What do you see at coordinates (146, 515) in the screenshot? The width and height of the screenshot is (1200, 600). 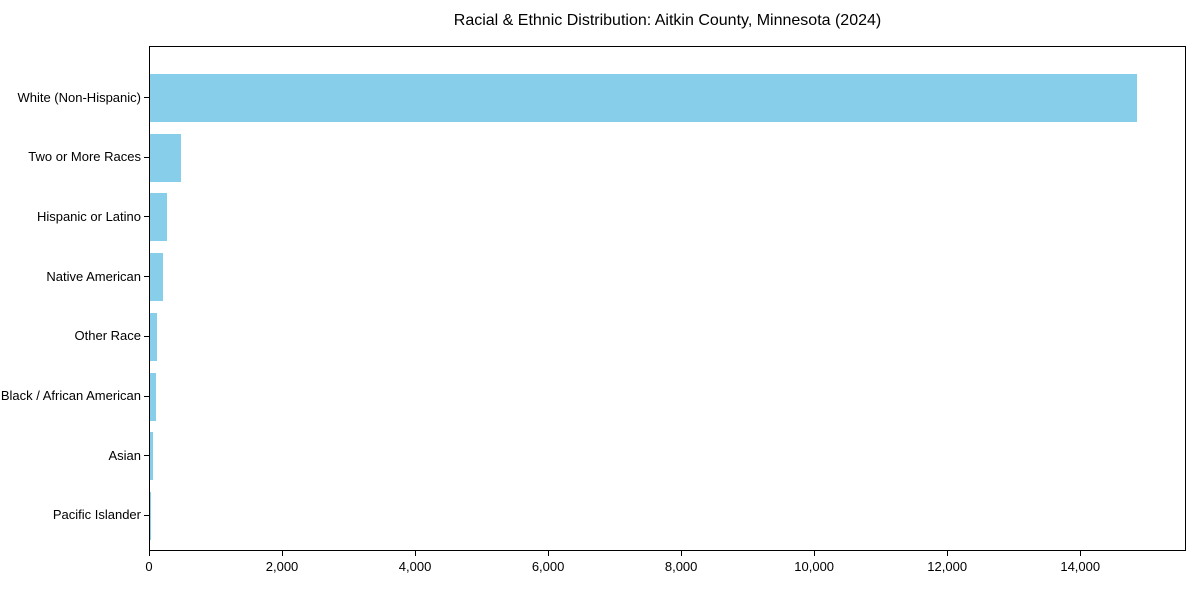 I see `y-tick-mark-pacific-islander` at bounding box center [146, 515].